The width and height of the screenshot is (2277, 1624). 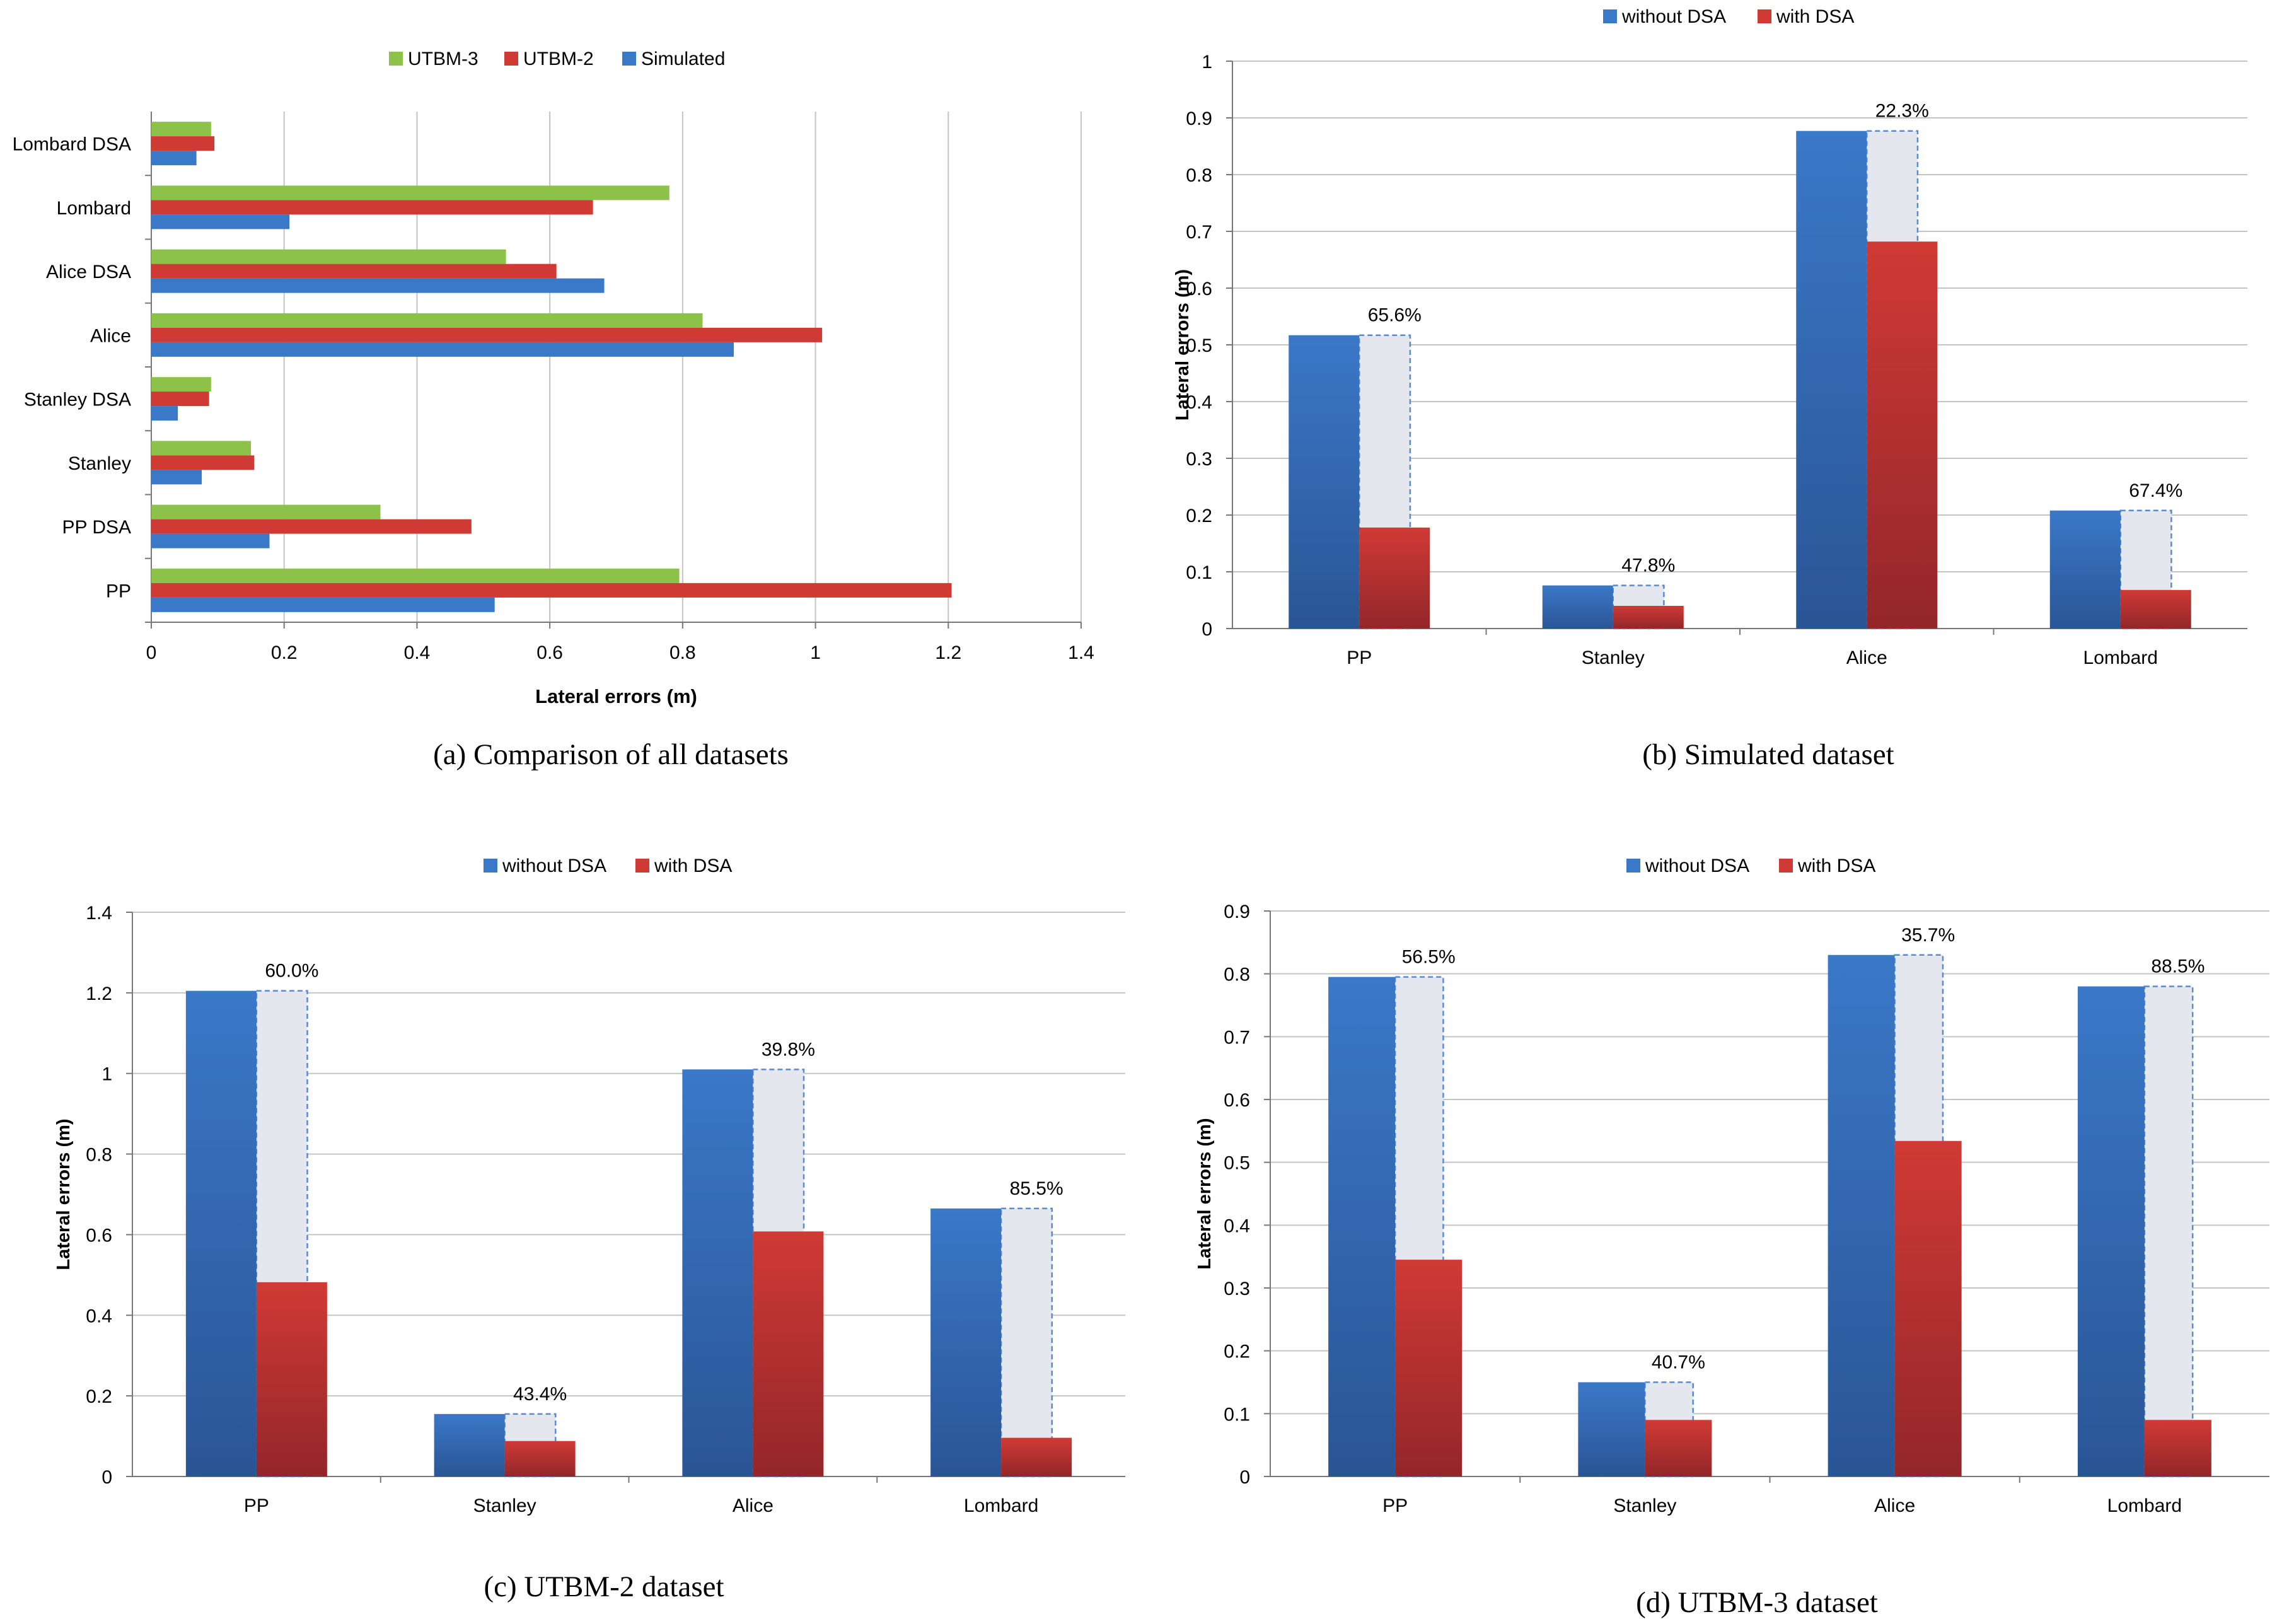 What do you see at coordinates (201, 448) in the screenshot?
I see `a-bar-utbm3-stanley` at bounding box center [201, 448].